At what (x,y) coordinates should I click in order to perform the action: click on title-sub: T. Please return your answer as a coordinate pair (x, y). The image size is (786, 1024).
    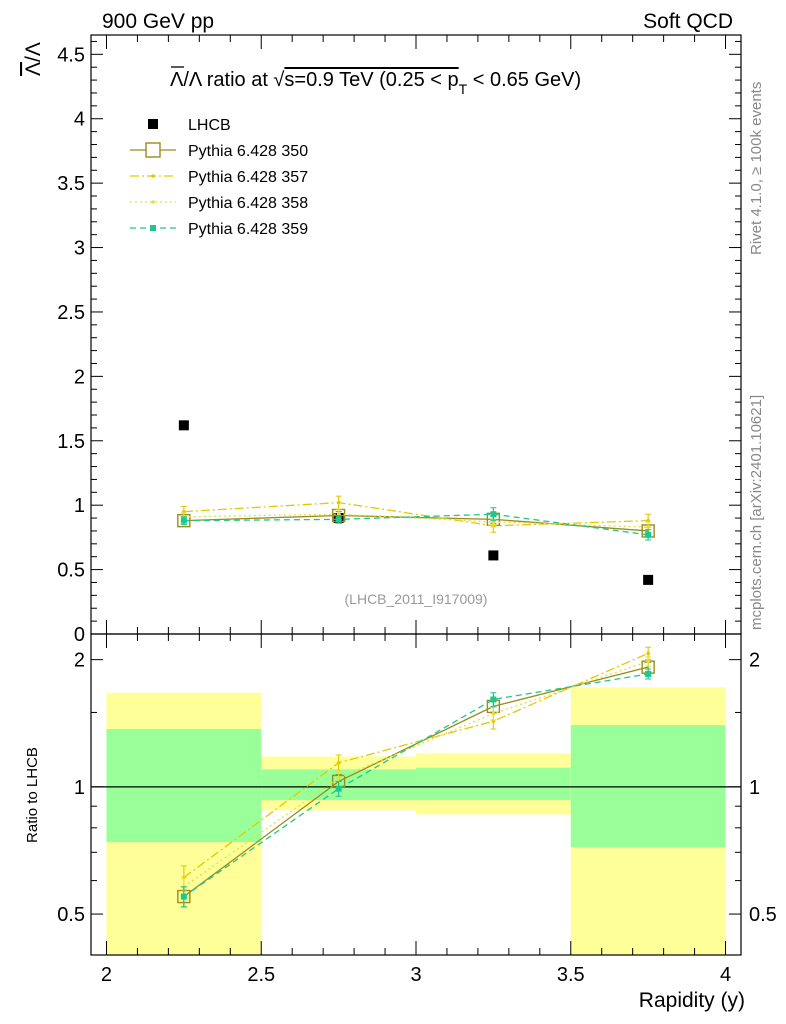
    Looking at the image, I should click on (463, 89).